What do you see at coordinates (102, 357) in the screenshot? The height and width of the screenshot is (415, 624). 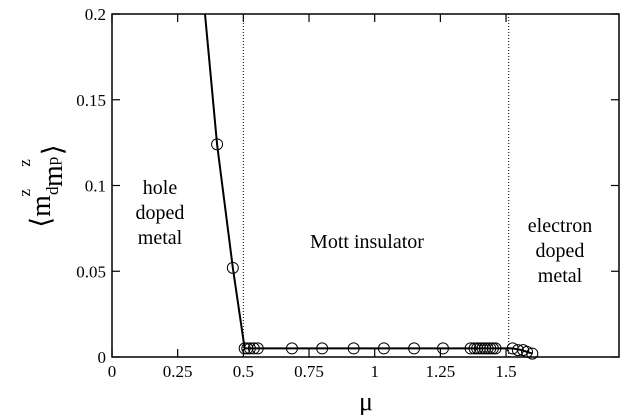 I see `y-tick-label: 0` at bounding box center [102, 357].